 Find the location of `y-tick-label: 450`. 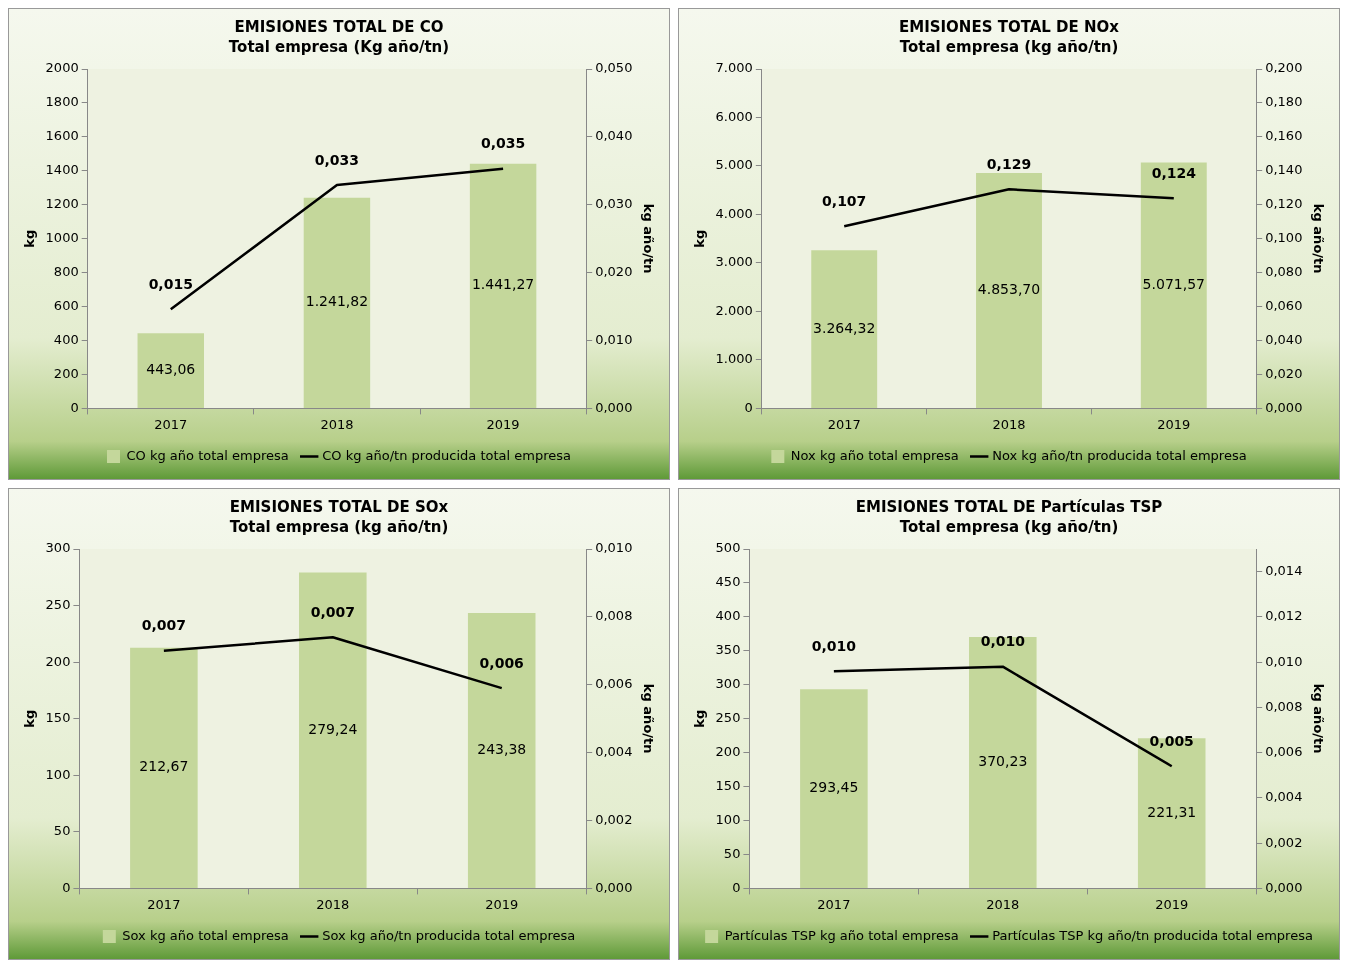

y-tick-label: 450 is located at coordinates (728, 582).